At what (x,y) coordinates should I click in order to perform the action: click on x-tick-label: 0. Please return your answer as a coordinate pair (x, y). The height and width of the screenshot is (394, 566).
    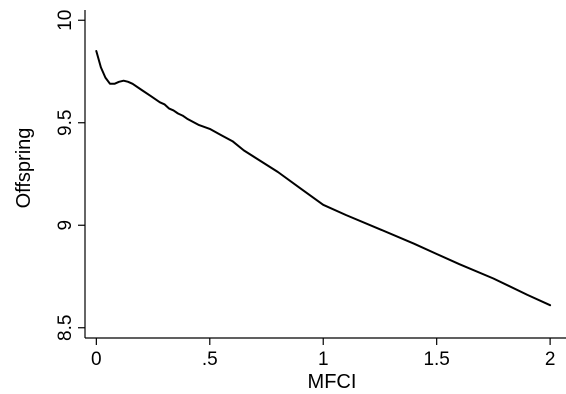
    Looking at the image, I should click on (96, 359).